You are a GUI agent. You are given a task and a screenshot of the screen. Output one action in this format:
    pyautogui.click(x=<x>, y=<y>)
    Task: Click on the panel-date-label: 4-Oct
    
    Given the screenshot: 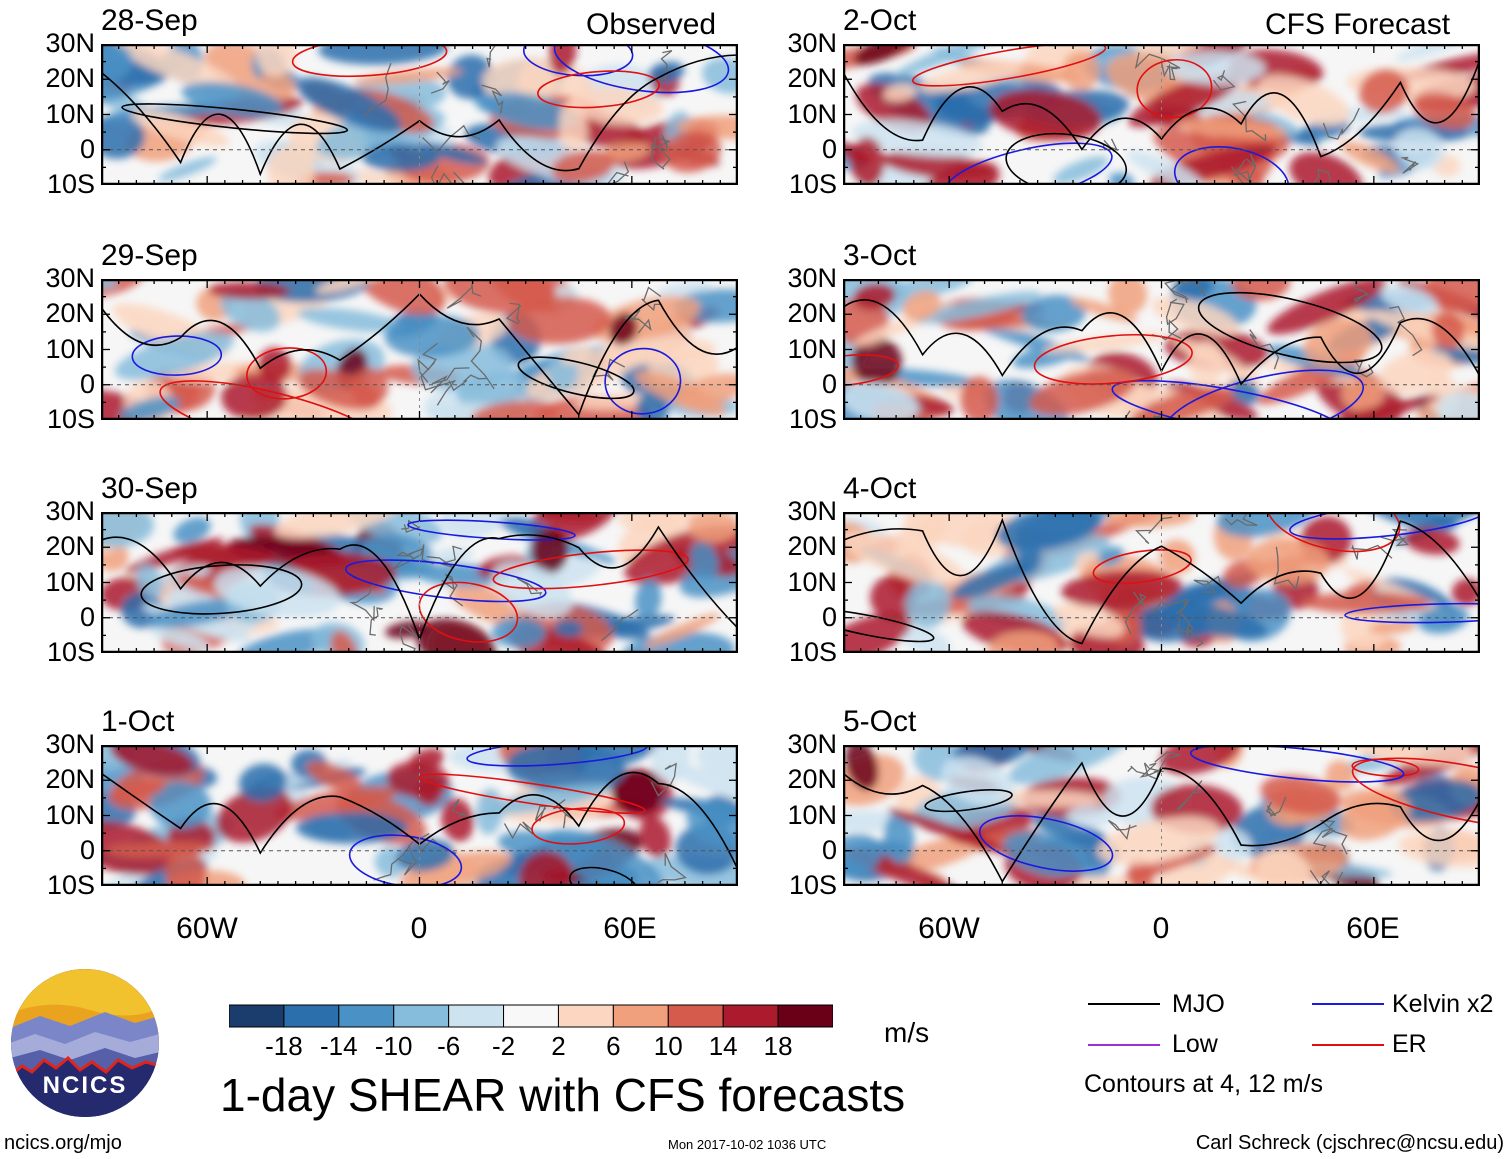 What is the action you would take?
    pyautogui.click(x=880, y=488)
    